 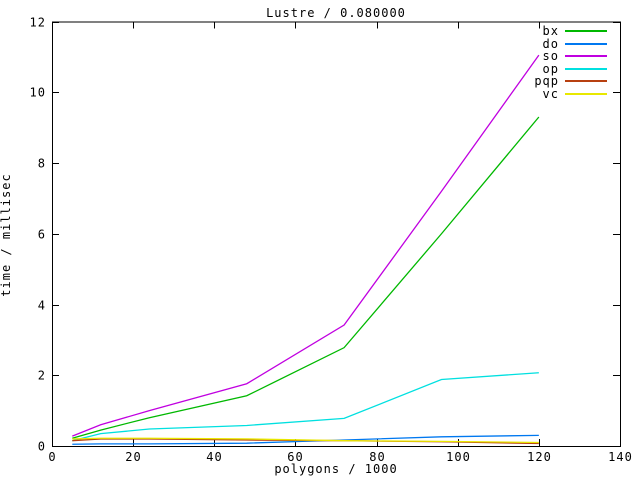 I want to click on x-tick-label: 120, so click(x=539, y=457).